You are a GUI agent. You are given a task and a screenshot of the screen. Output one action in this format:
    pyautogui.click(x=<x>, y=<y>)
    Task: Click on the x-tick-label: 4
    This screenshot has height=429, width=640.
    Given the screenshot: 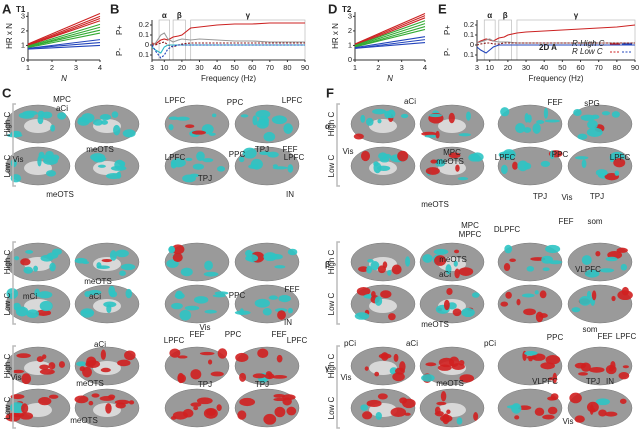 What is the action you would take?
    pyautogui.click(x=425, y=67)
    